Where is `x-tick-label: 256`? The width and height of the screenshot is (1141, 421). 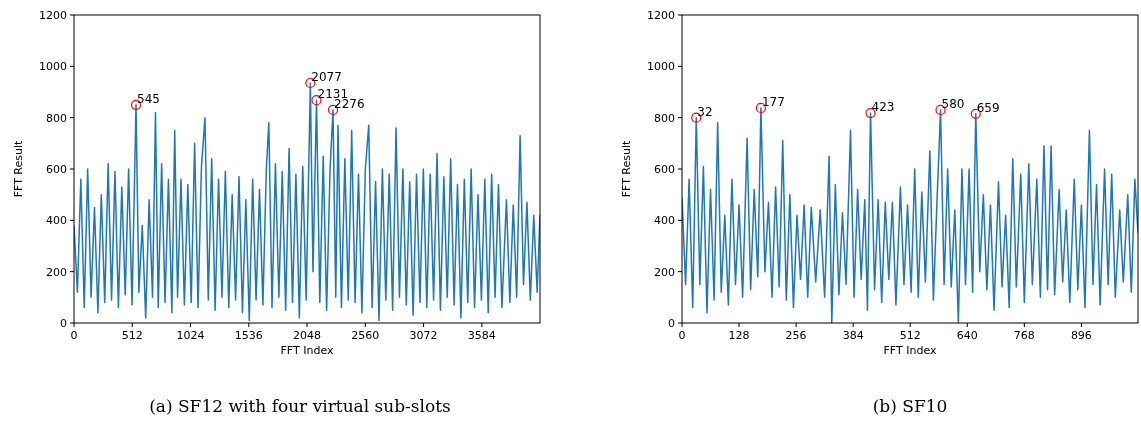
x-tick-label: 256 is located at coordinates (796, 335).